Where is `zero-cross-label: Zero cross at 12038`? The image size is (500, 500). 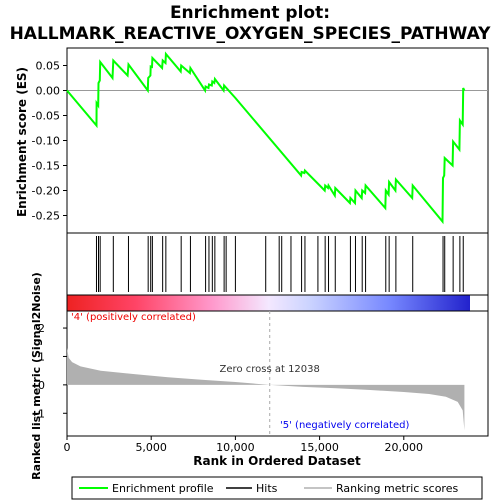
zero-cross-label: Zero cross at 12038 is located at coordinates (270, 369).